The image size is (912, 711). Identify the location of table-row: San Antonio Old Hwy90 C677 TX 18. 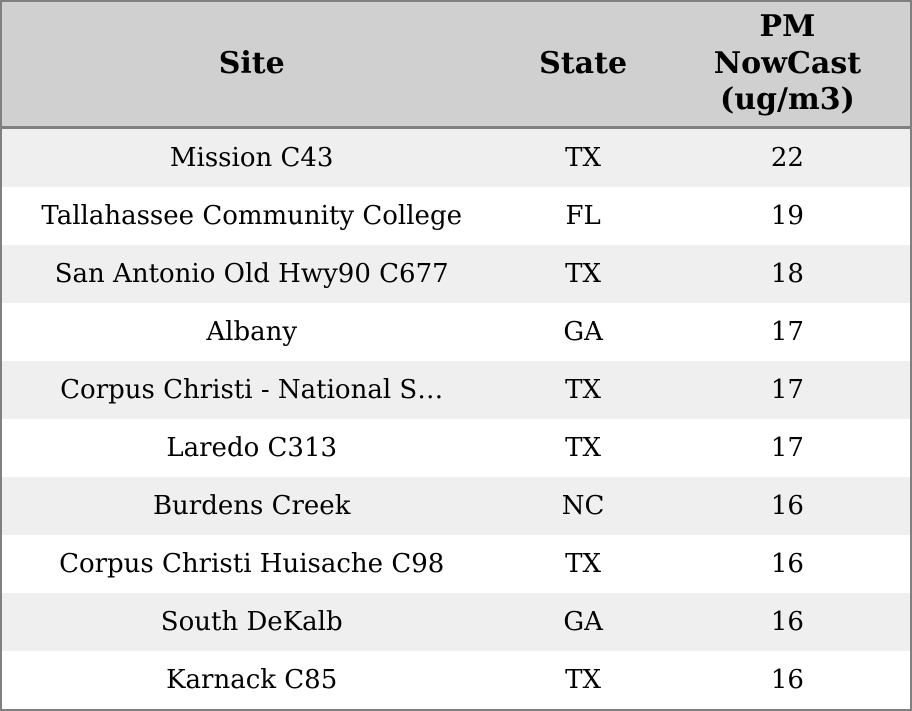
(456, 274).